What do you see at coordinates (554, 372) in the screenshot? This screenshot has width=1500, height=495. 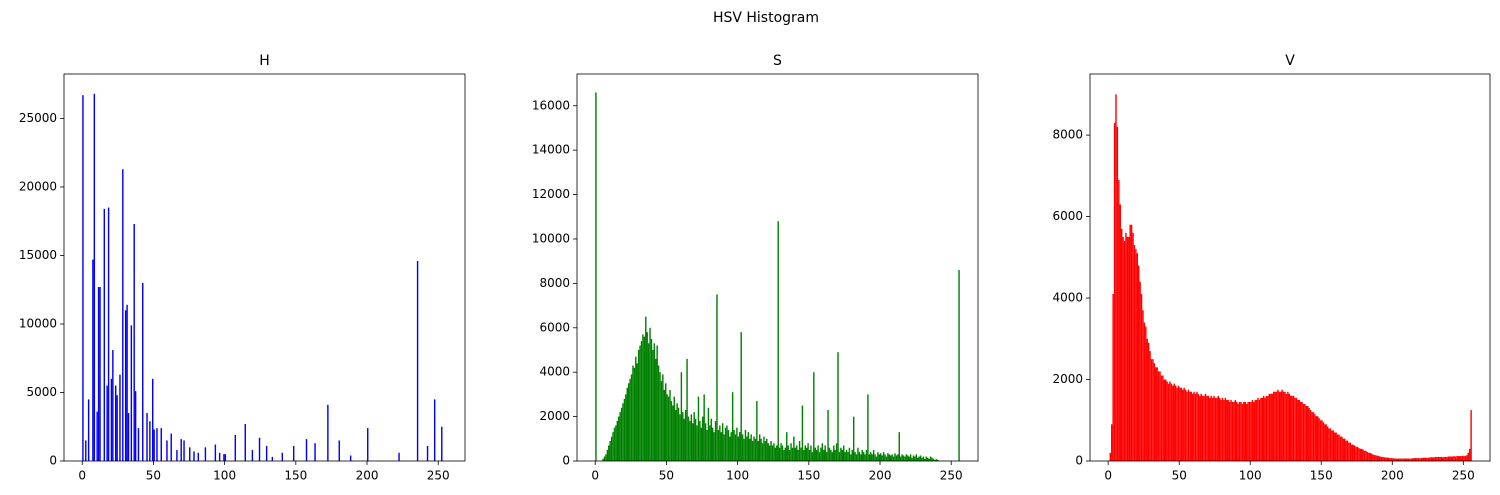 I see `y-tick-label: 4000` at bounding box center [554, 372].